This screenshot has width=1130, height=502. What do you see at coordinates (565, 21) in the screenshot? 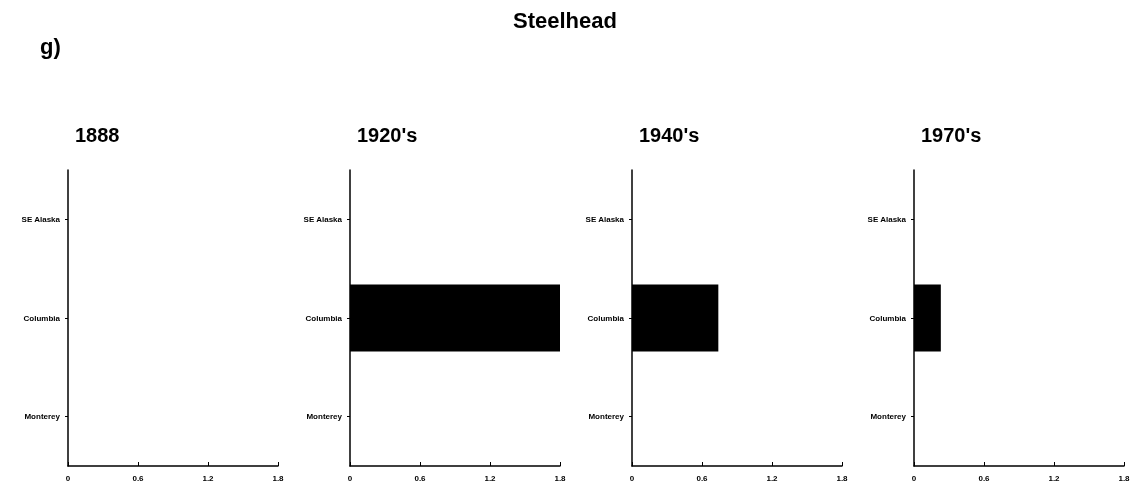
I see `text: Steelhead` at bounding box center [565, 21].